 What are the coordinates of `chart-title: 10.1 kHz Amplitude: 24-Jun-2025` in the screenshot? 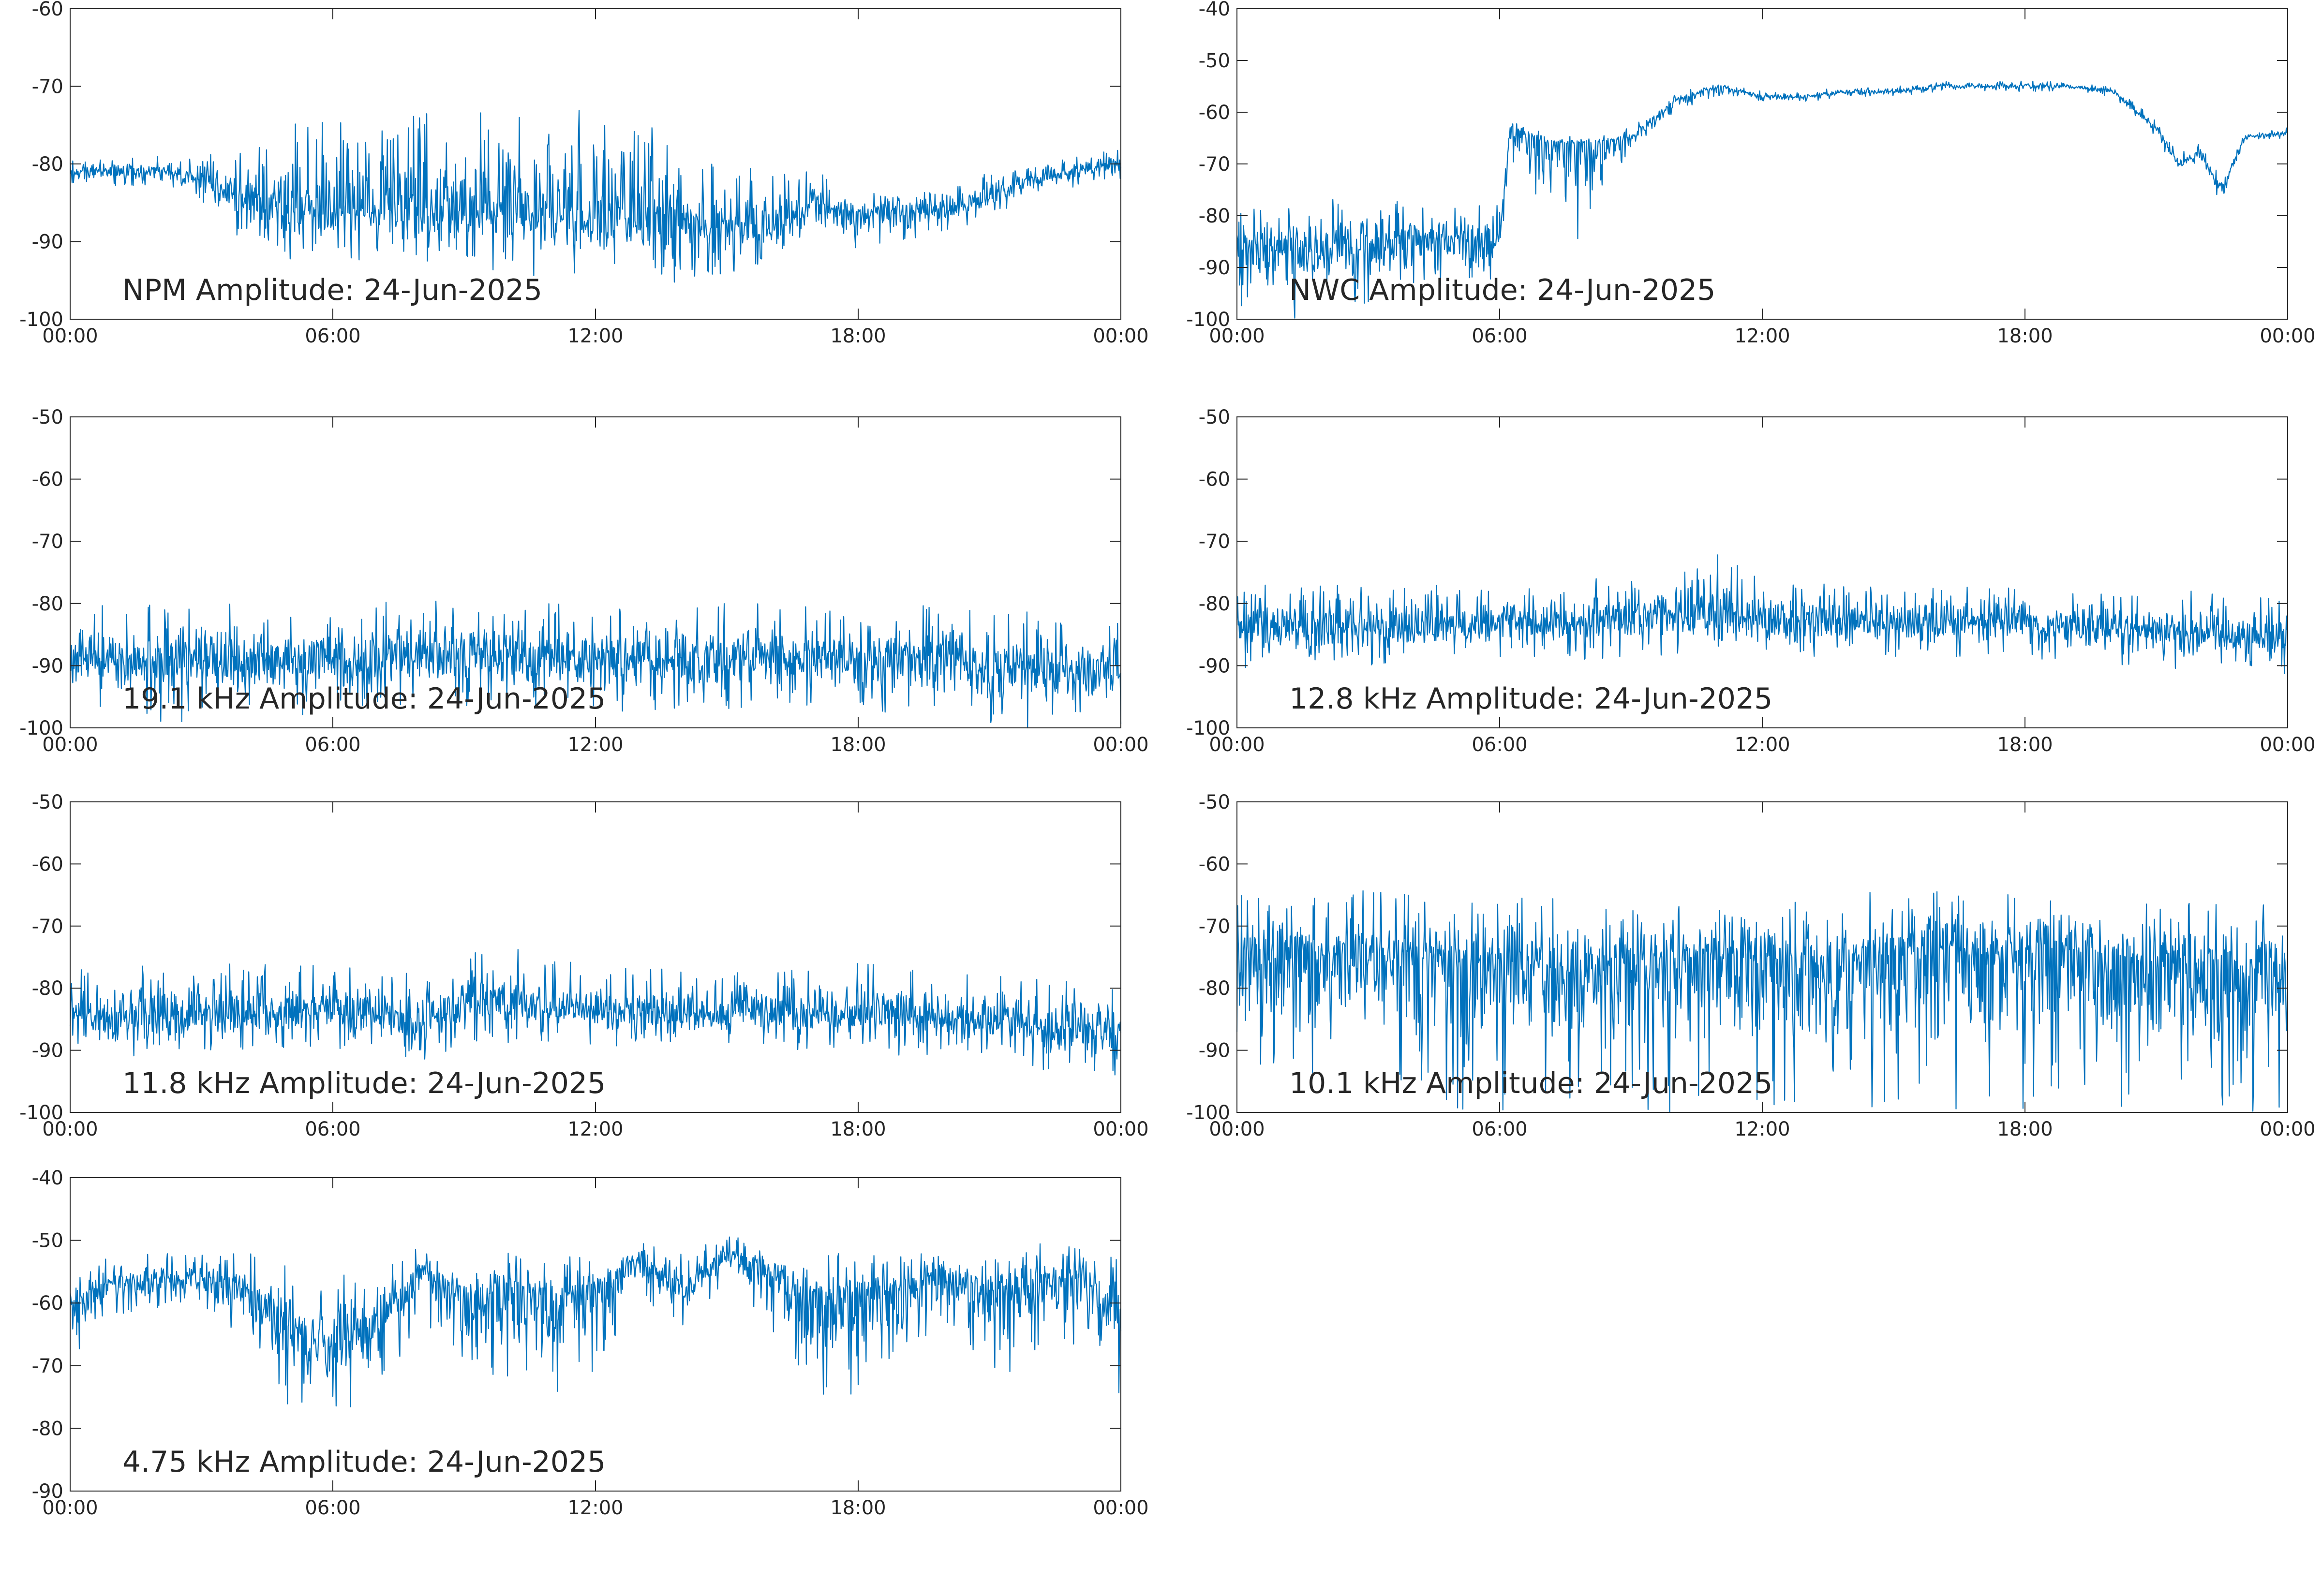 It's located at (1530, 1083).